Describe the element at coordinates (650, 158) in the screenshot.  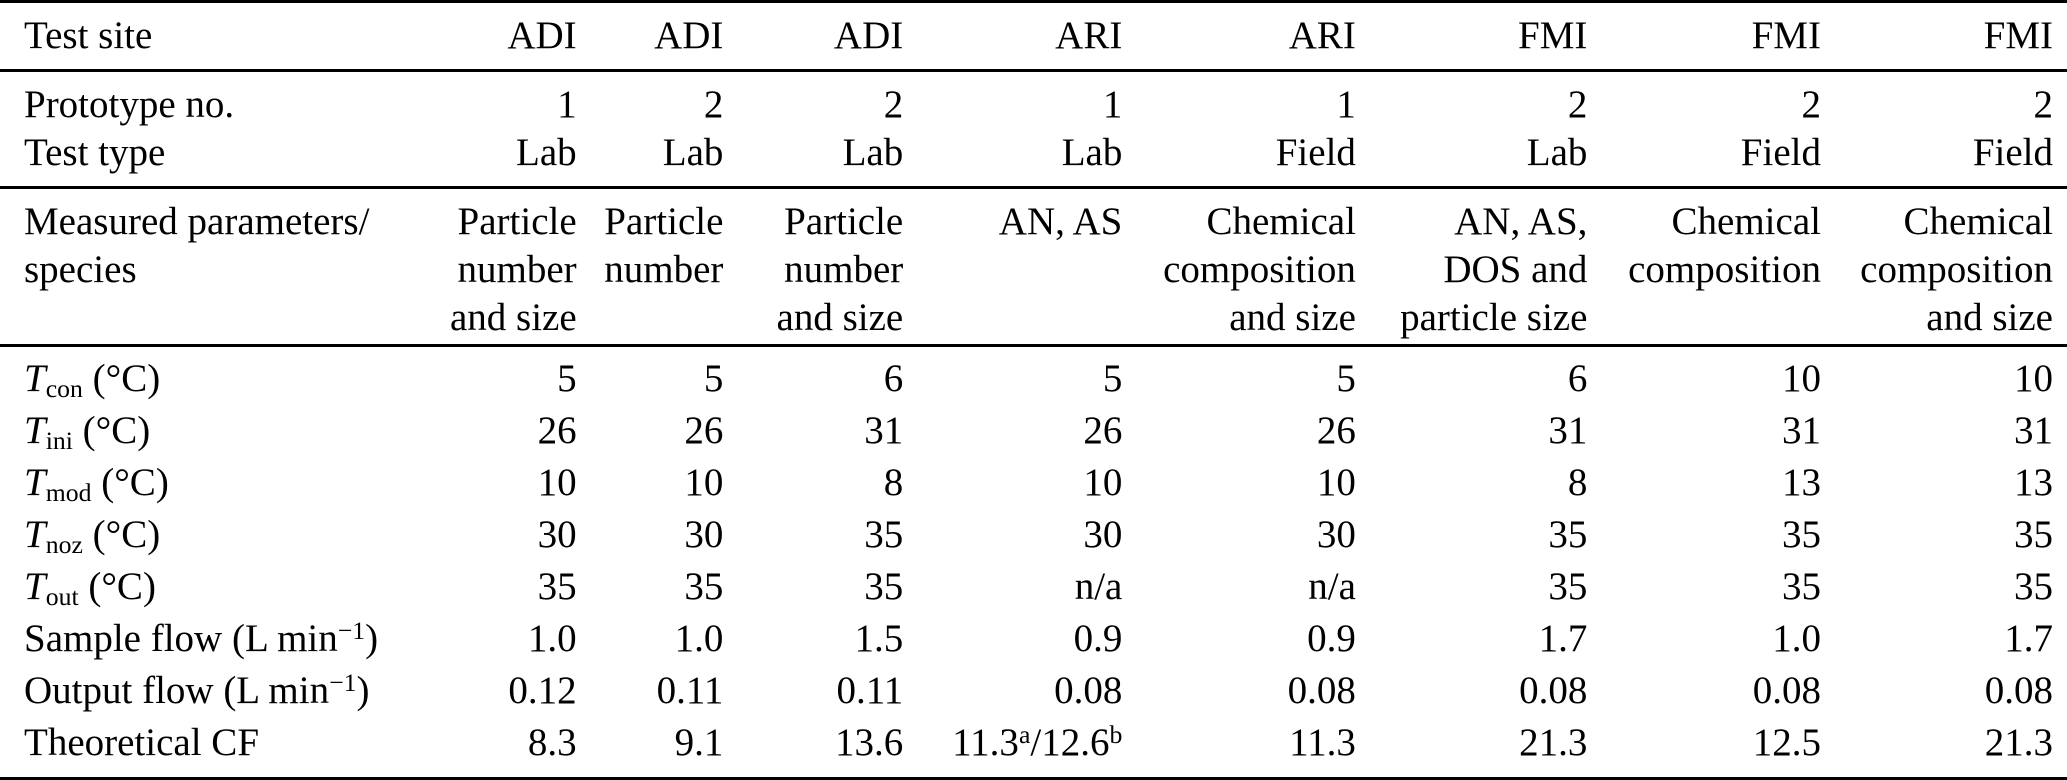
I see `cell-test-type-col2: Lab` at that location.